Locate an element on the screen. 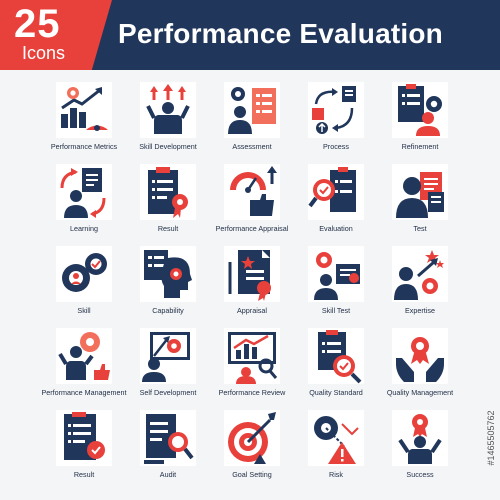  icon-tile-risk: Risk is located at coordinates (336, 449).